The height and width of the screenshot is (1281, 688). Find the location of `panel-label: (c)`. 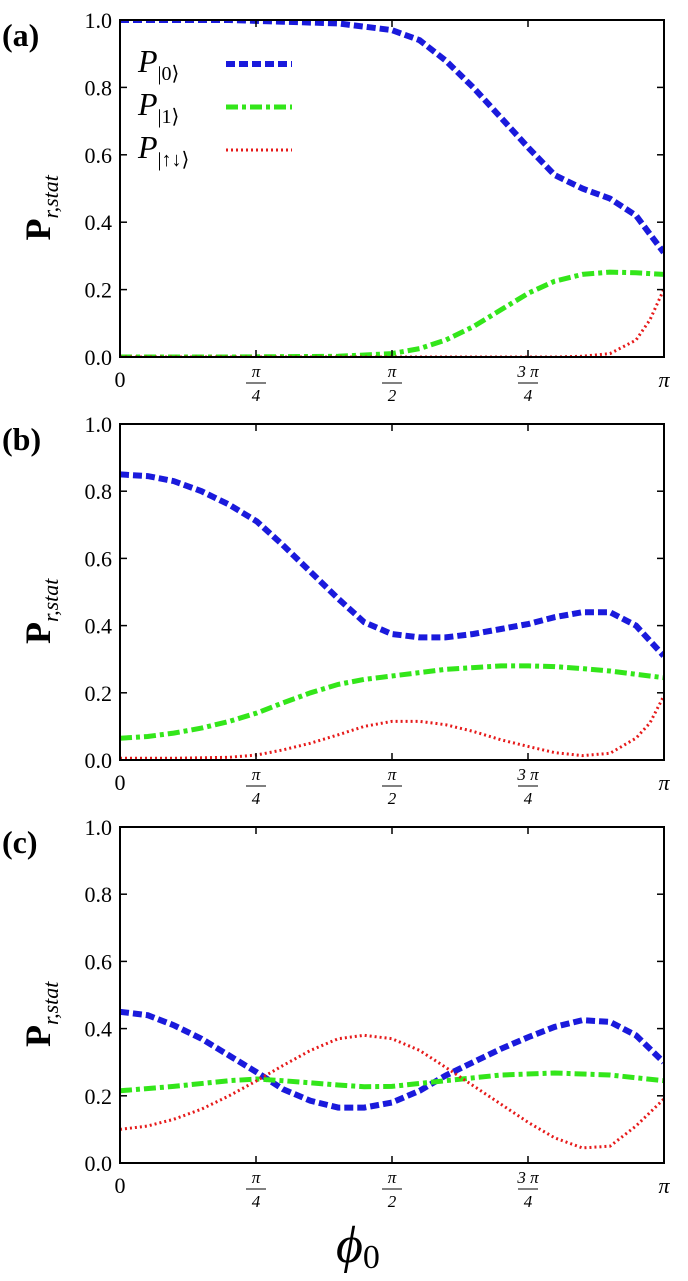

panel-label: (c) is located at coordinates (20, 842).